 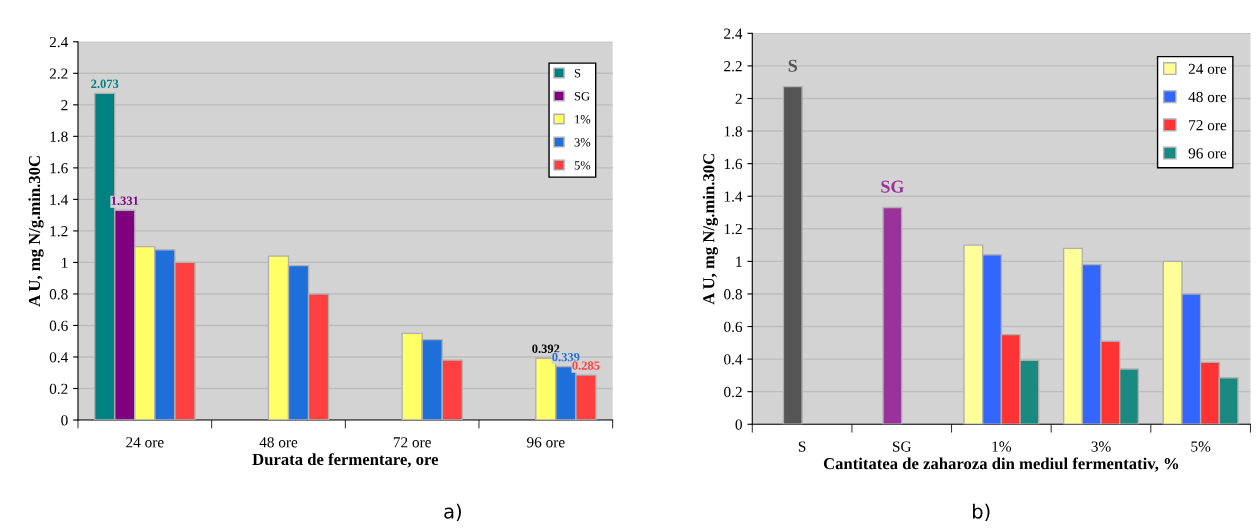 I want to click on legend-label: 3%, so click(x=582, y=142).